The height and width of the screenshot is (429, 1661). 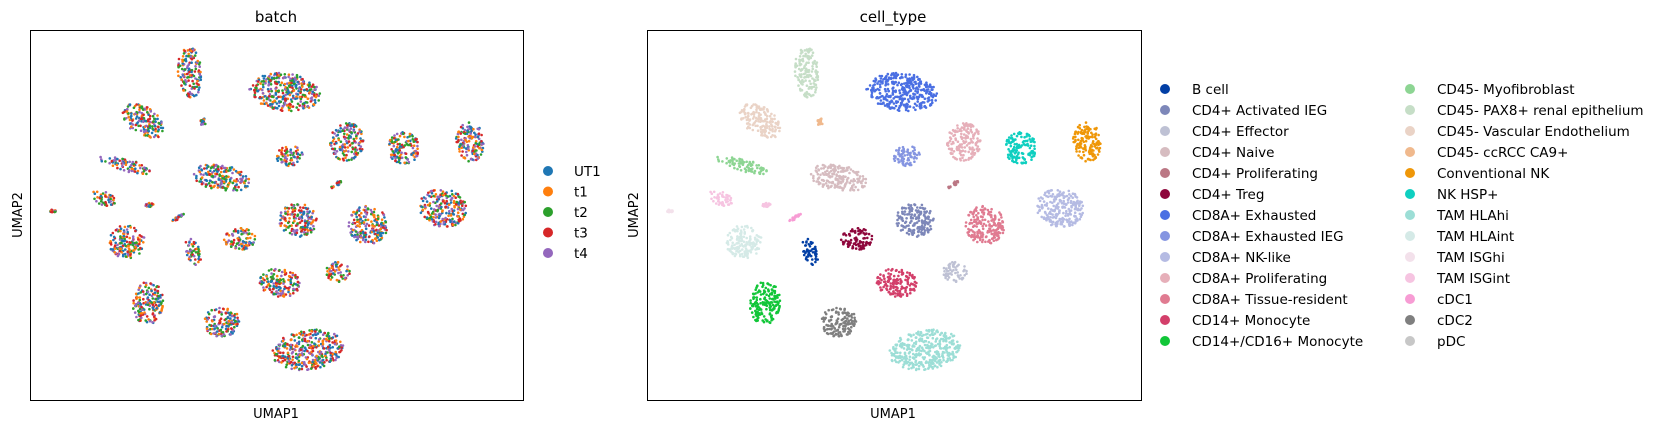 I want to click on batch-legend-item: t4, so click(x=565, y=254).